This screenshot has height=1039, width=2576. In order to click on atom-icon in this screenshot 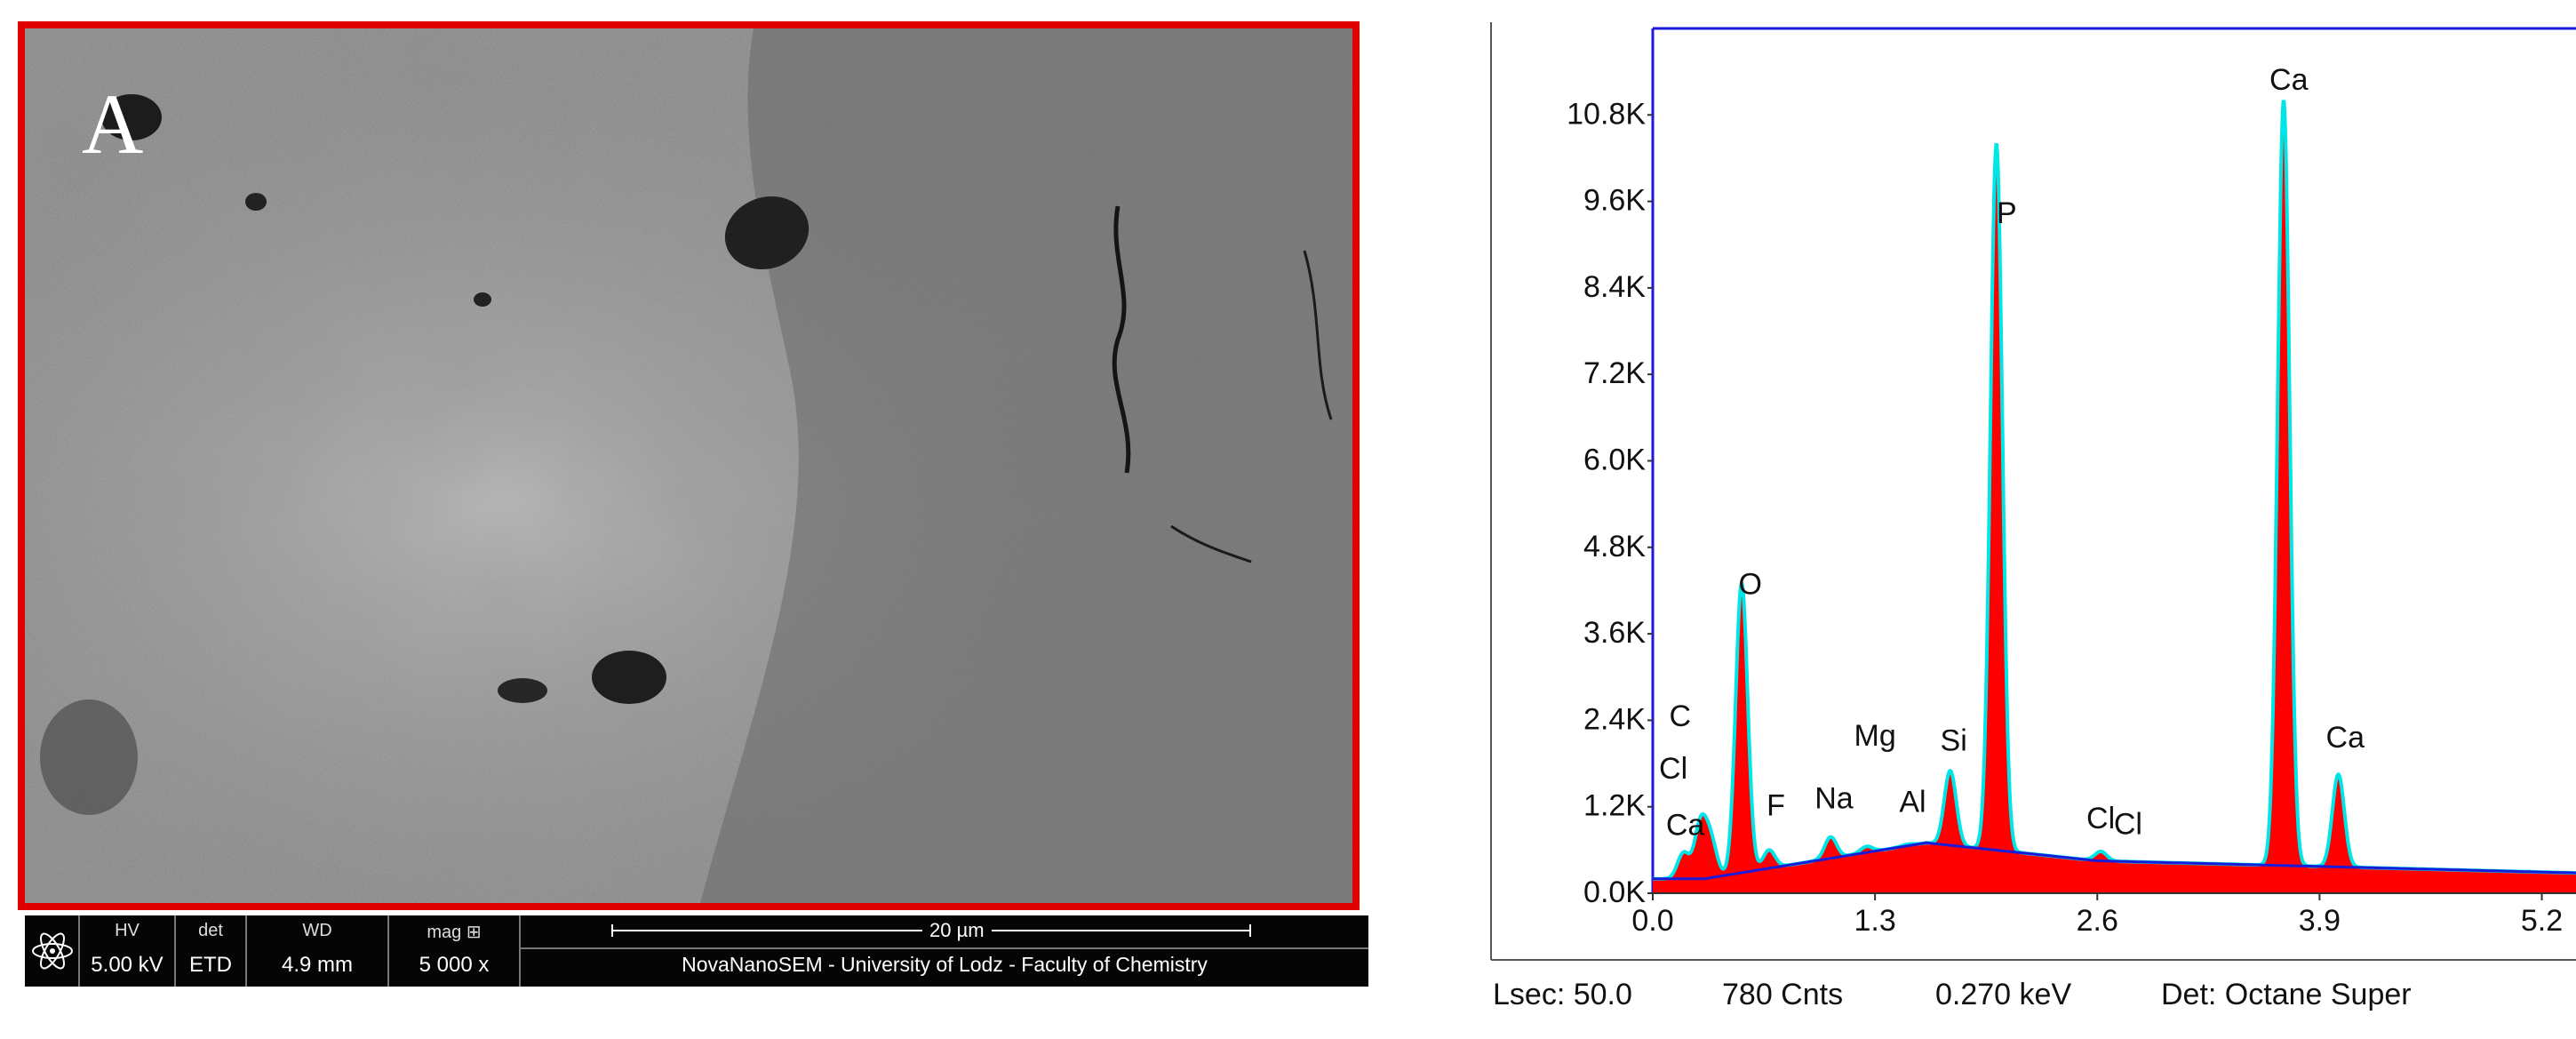, I will do `click(53, 951)`.